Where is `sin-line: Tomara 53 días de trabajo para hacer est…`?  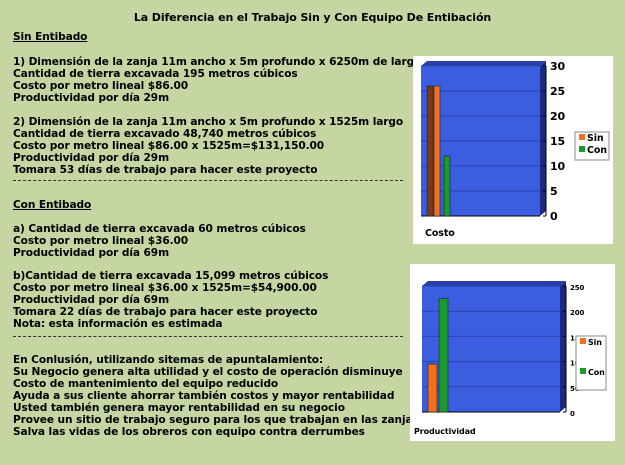
sin-line: Tomara 53 días de trabajo para hacer est… is located at coordinates (165, 170).